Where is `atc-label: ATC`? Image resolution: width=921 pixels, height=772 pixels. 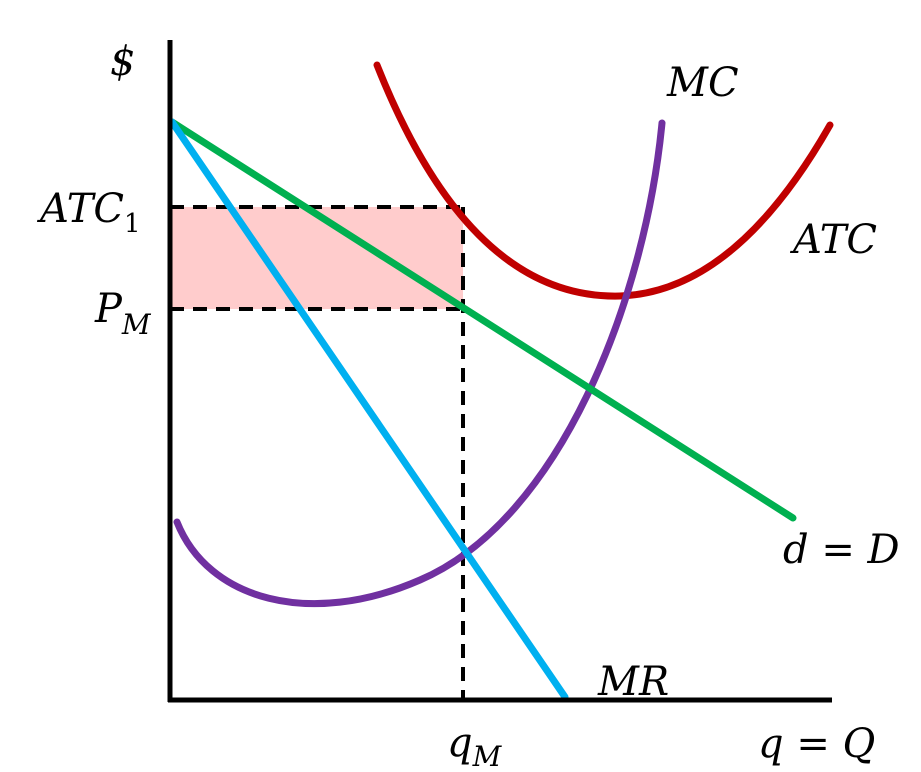
atc-label: ATC is located at coordinates (833, 240).